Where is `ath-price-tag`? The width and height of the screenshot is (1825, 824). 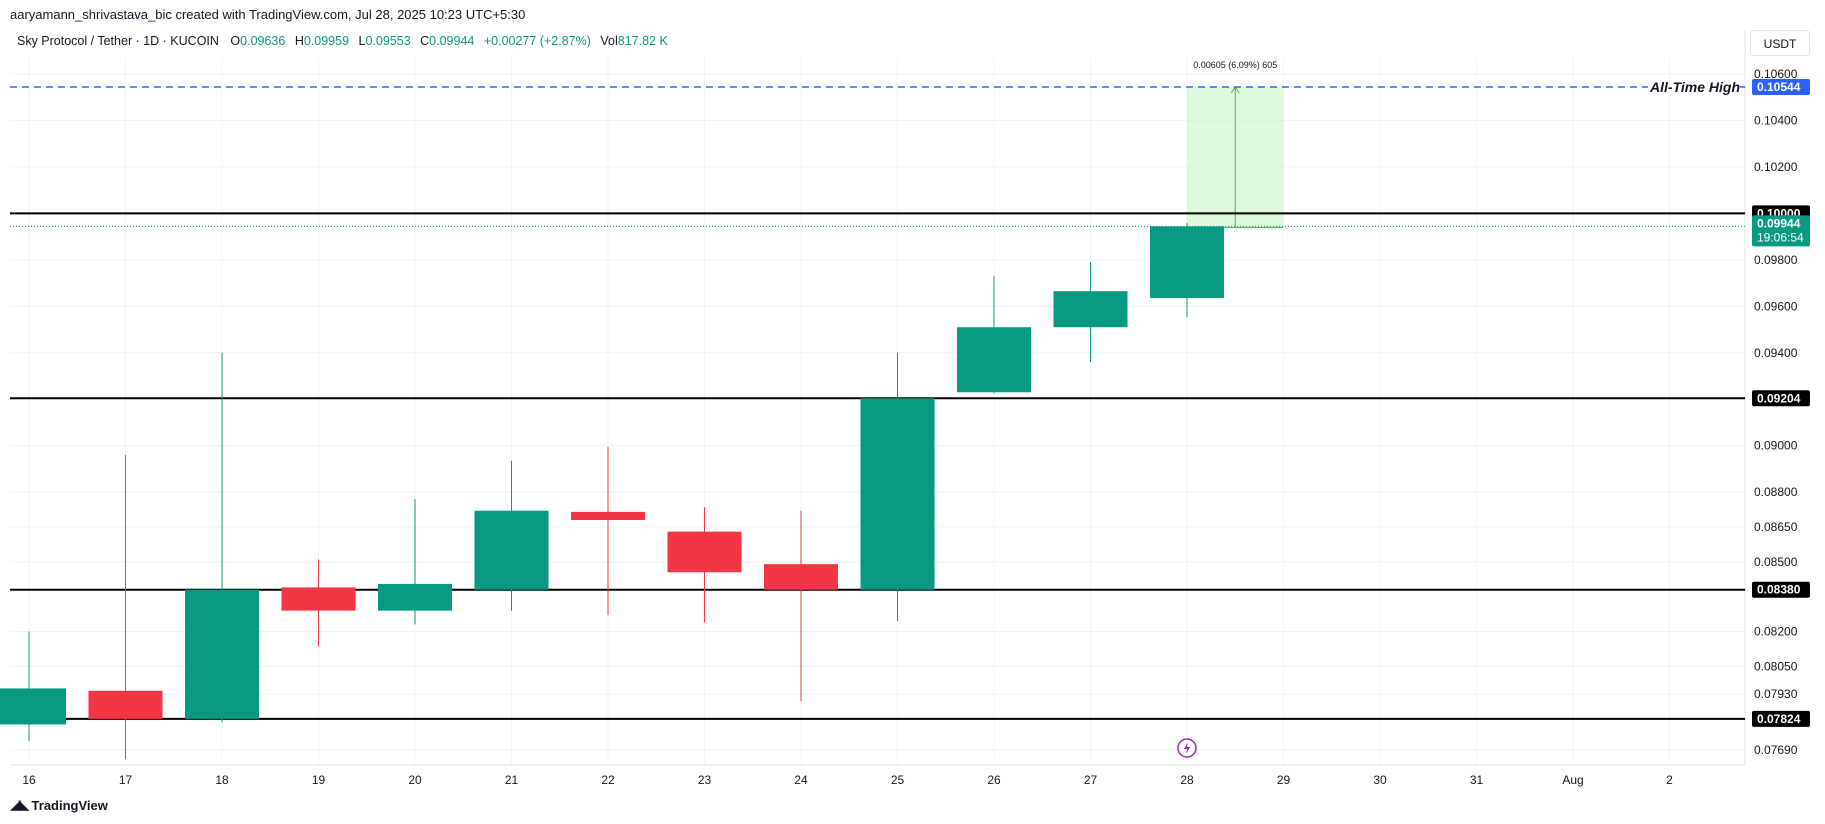
ath-price-tag is located at coordinates (1781, 87).